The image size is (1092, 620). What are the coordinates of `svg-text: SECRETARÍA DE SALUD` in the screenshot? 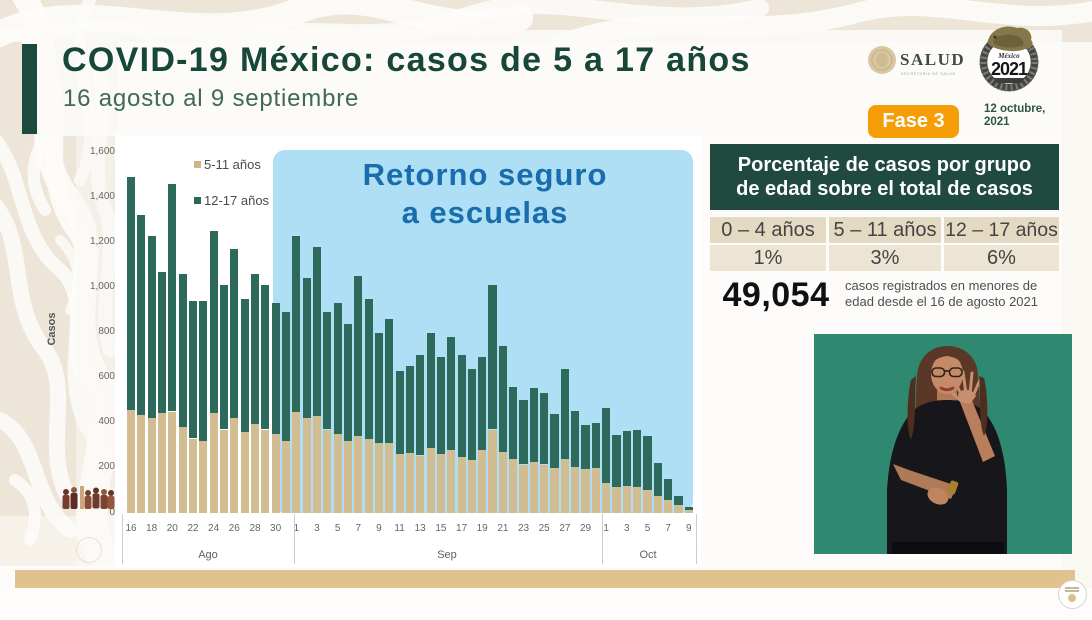 It's located at (928, 74).